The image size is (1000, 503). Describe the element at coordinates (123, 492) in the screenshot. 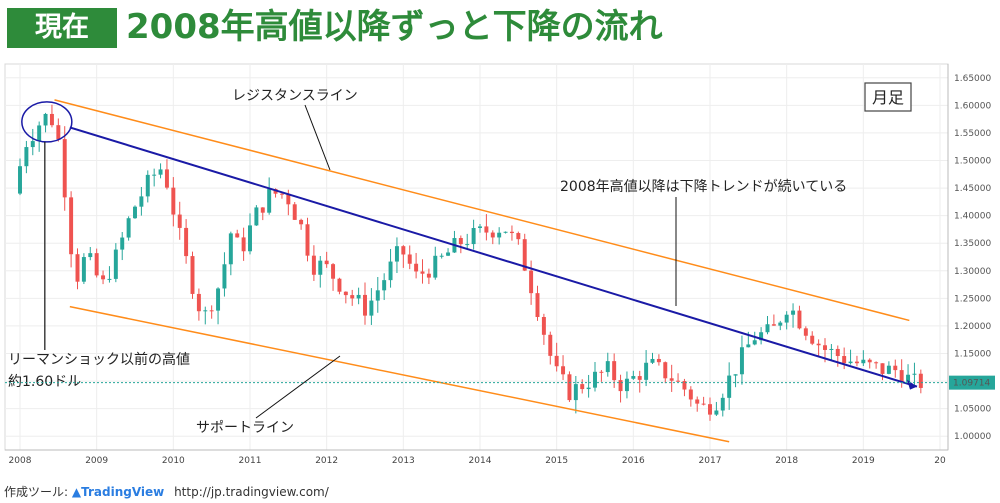

I see `brand-name: TradingView` at that location.